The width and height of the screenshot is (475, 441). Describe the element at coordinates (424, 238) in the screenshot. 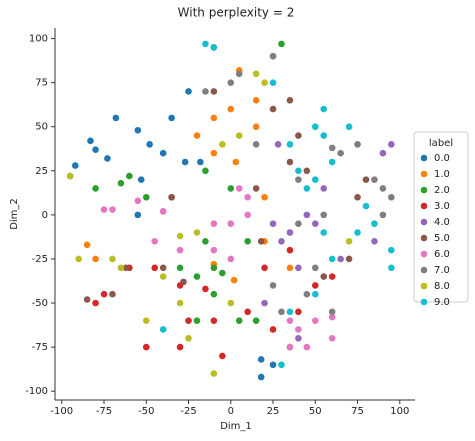

I see `legend-marker` at that location.